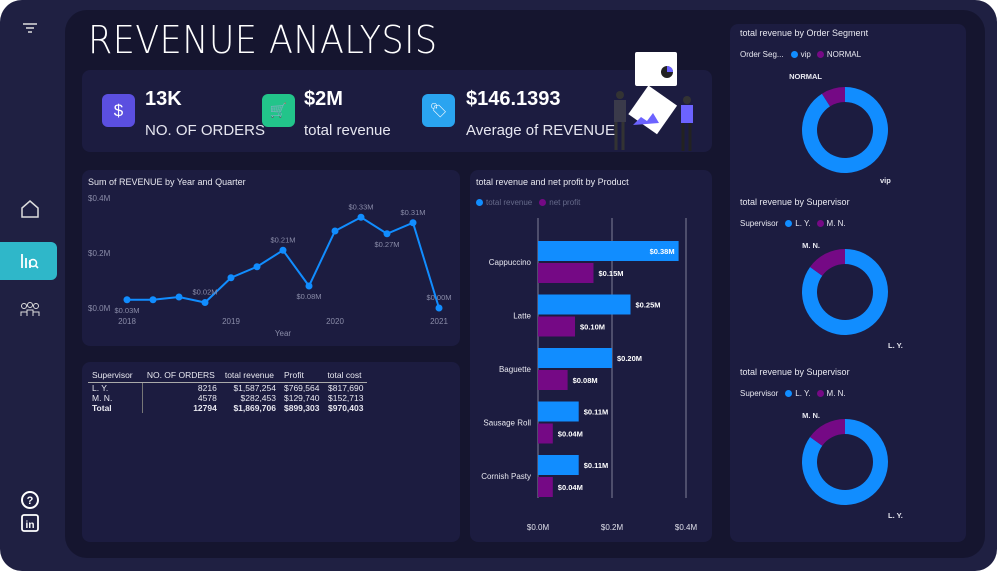  What do you see at coordinates (283, 333) in the screenshot?
I see `x-axis-label: Year` at bounding box center [283, 333].